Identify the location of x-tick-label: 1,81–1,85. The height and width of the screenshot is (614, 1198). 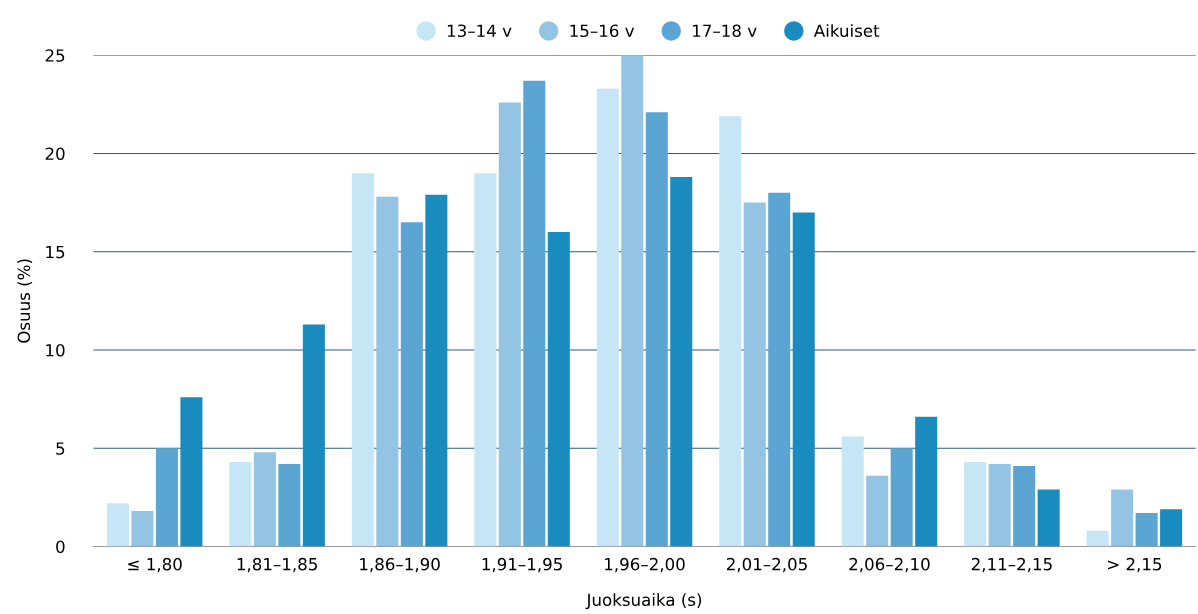
(277, 565).